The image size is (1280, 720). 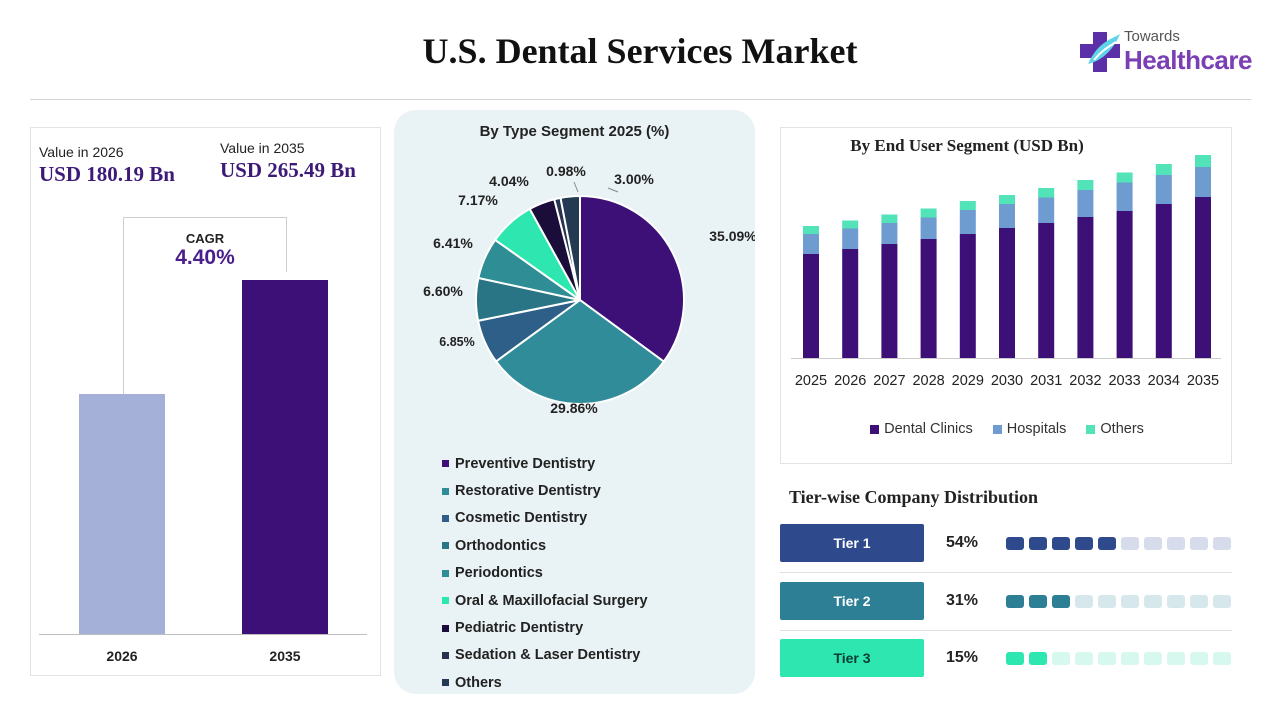 I want to click on value-2026-label: Value in 2026, so click(x=81, y=152).